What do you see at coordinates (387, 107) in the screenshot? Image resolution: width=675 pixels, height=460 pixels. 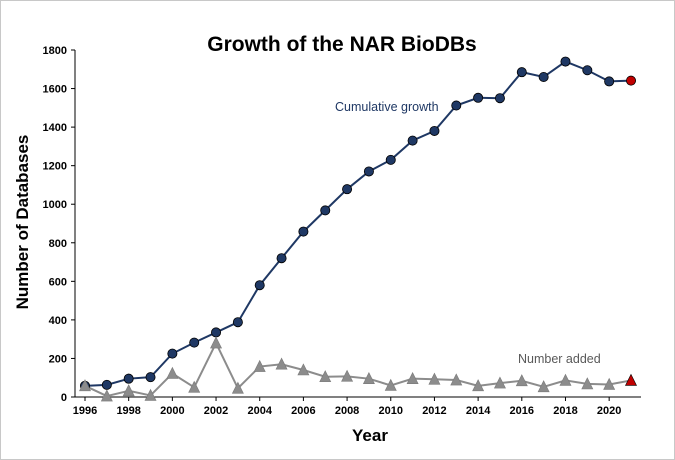 I see `series-label-cumulative-growth: Cumulative growth` at bounding box center [387, 107].